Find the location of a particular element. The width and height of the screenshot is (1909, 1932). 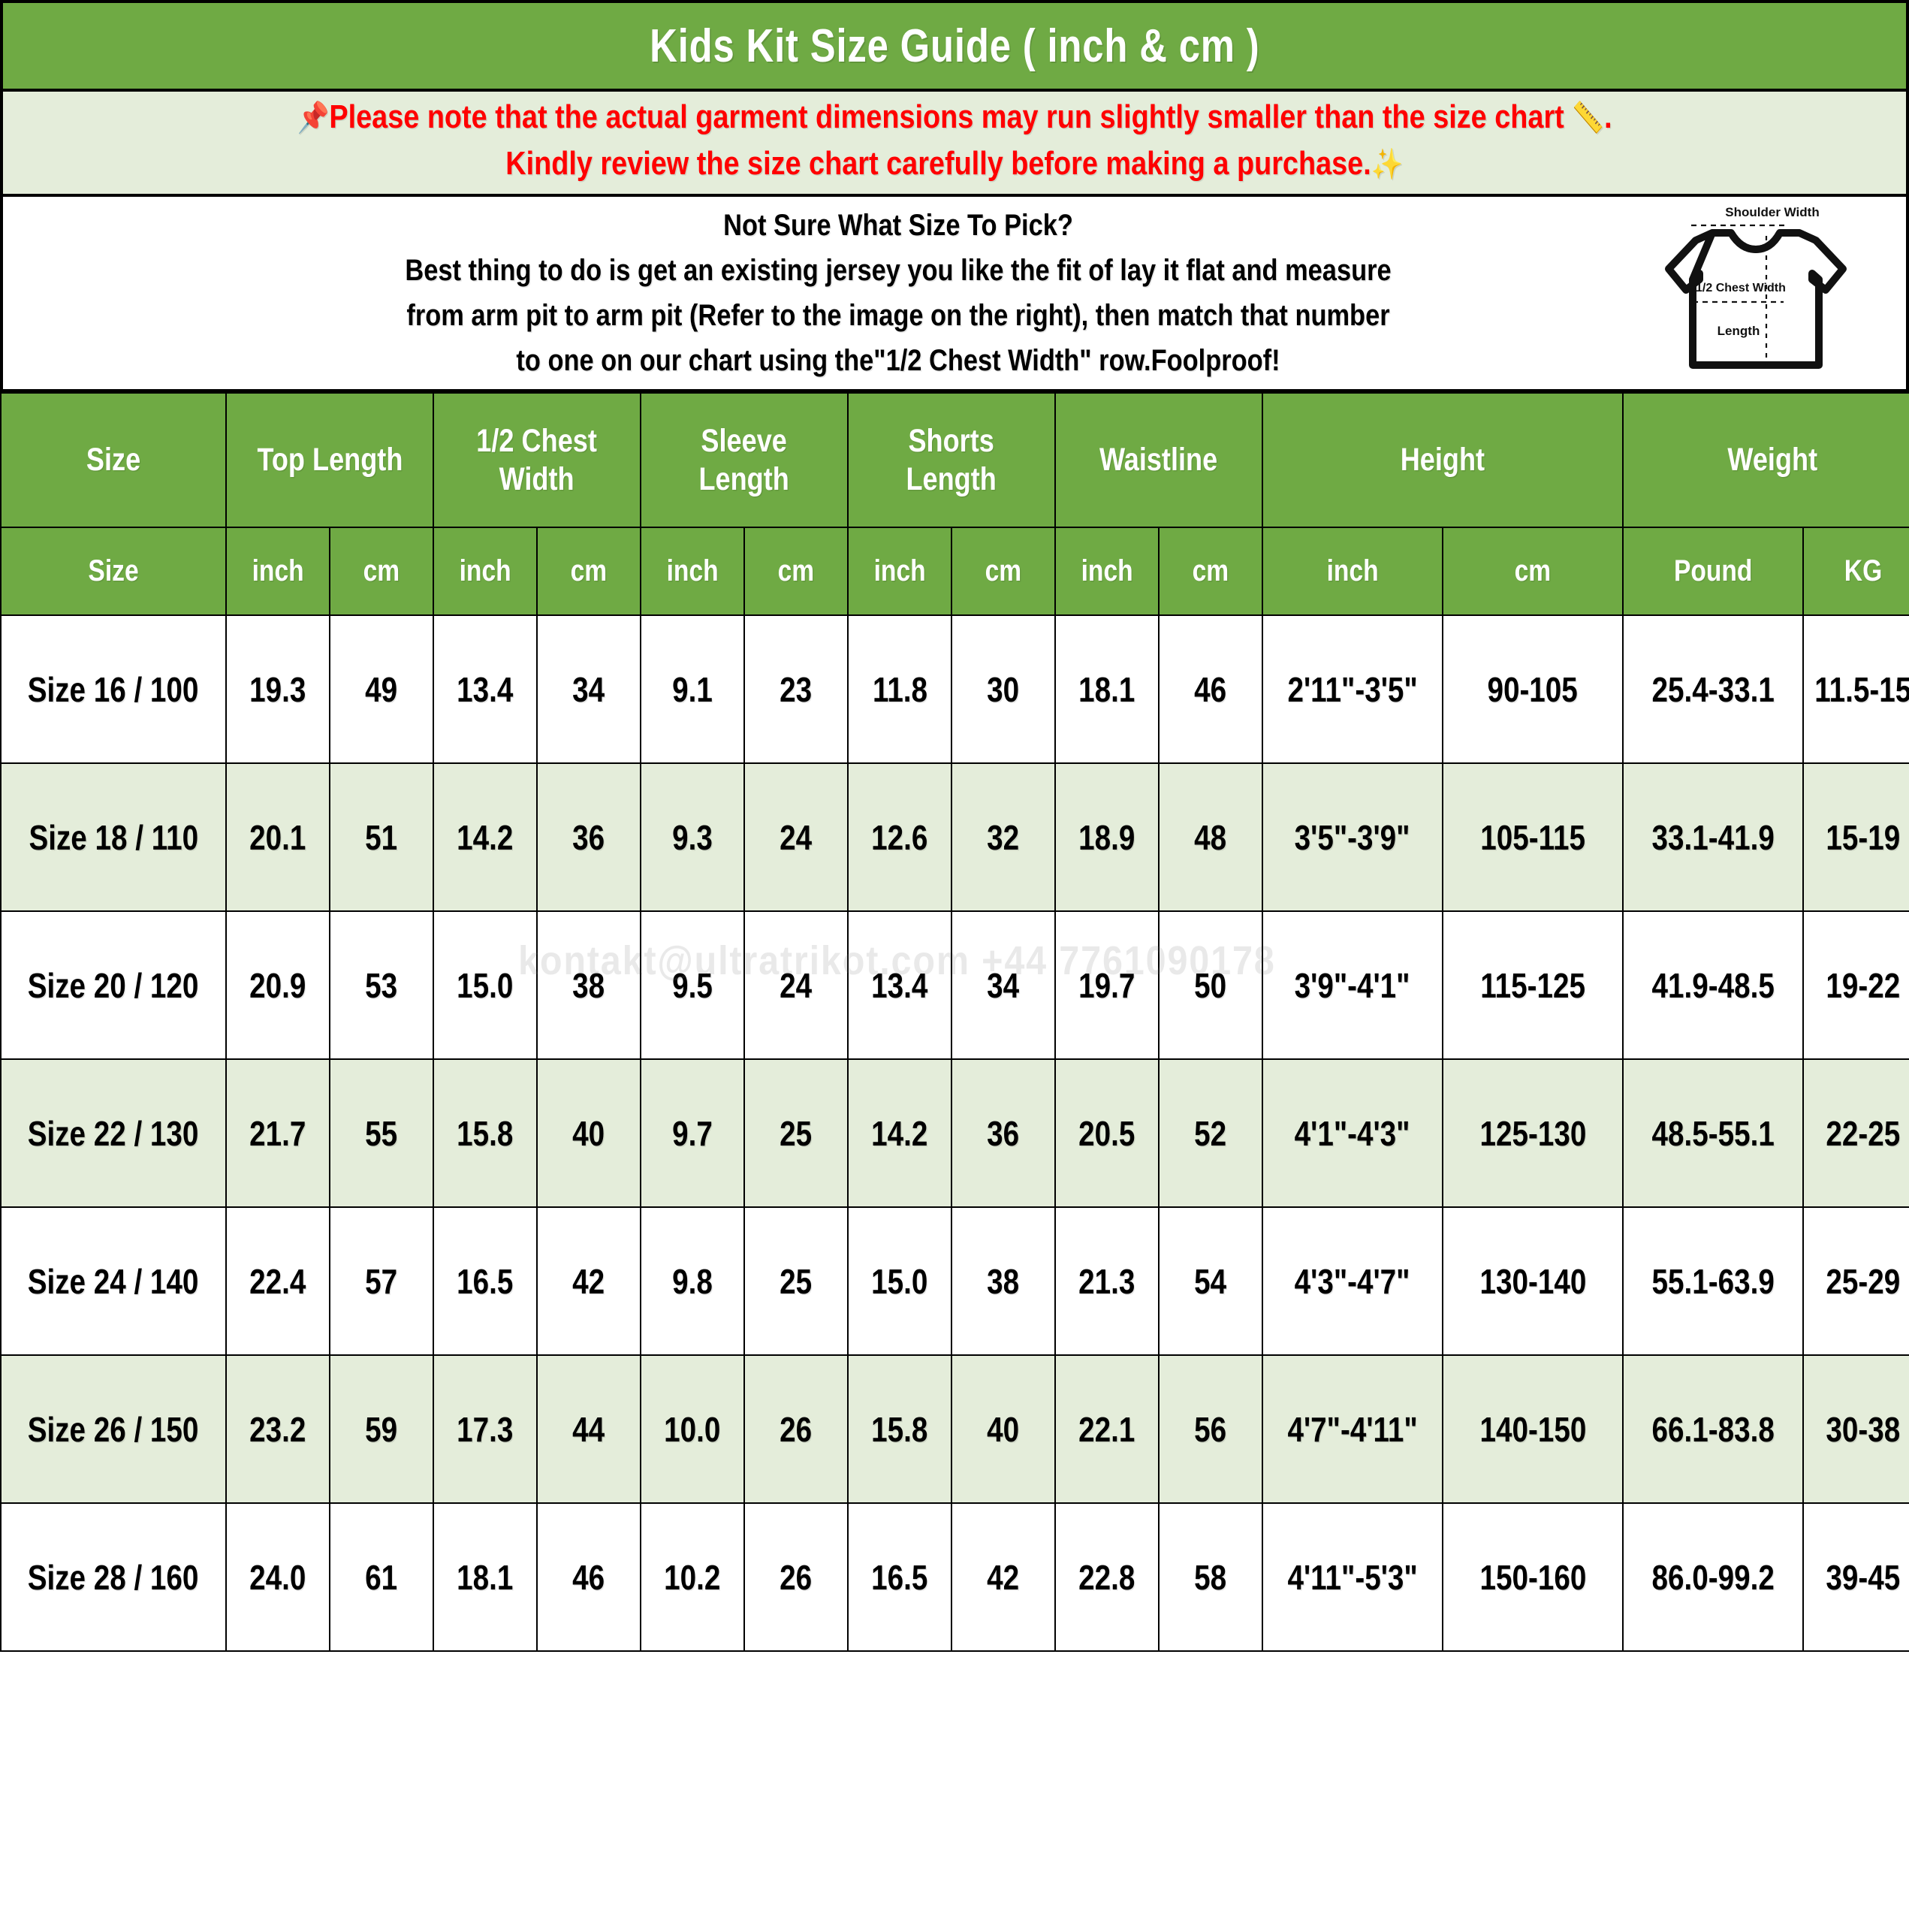

table-cell: 11.5-15 is located at coordinates (1855, 689).